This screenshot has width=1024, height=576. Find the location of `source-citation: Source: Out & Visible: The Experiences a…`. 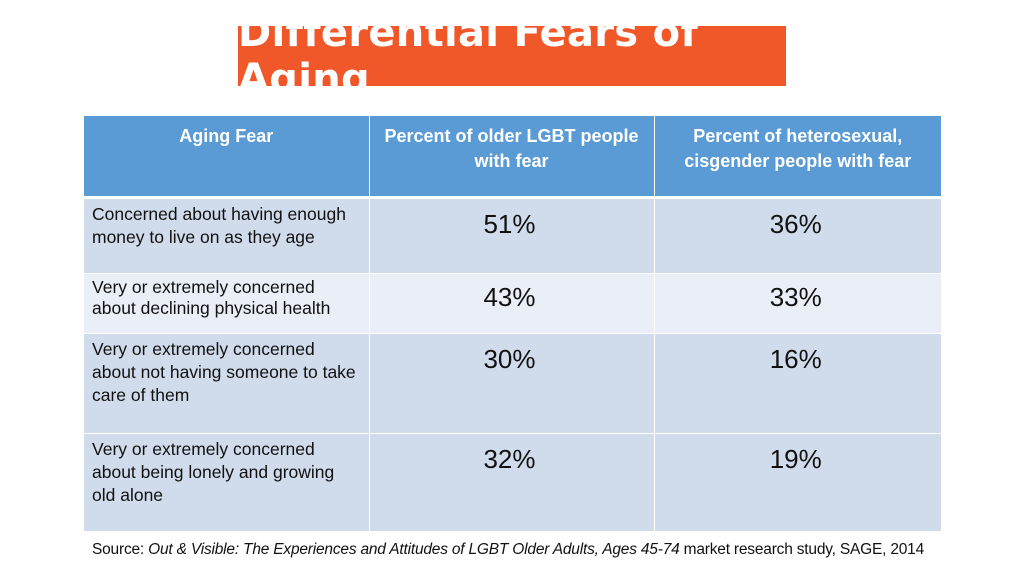

source-citation: Source: Out & Visible: The Experiences a… is located at coordinates (508, 550).